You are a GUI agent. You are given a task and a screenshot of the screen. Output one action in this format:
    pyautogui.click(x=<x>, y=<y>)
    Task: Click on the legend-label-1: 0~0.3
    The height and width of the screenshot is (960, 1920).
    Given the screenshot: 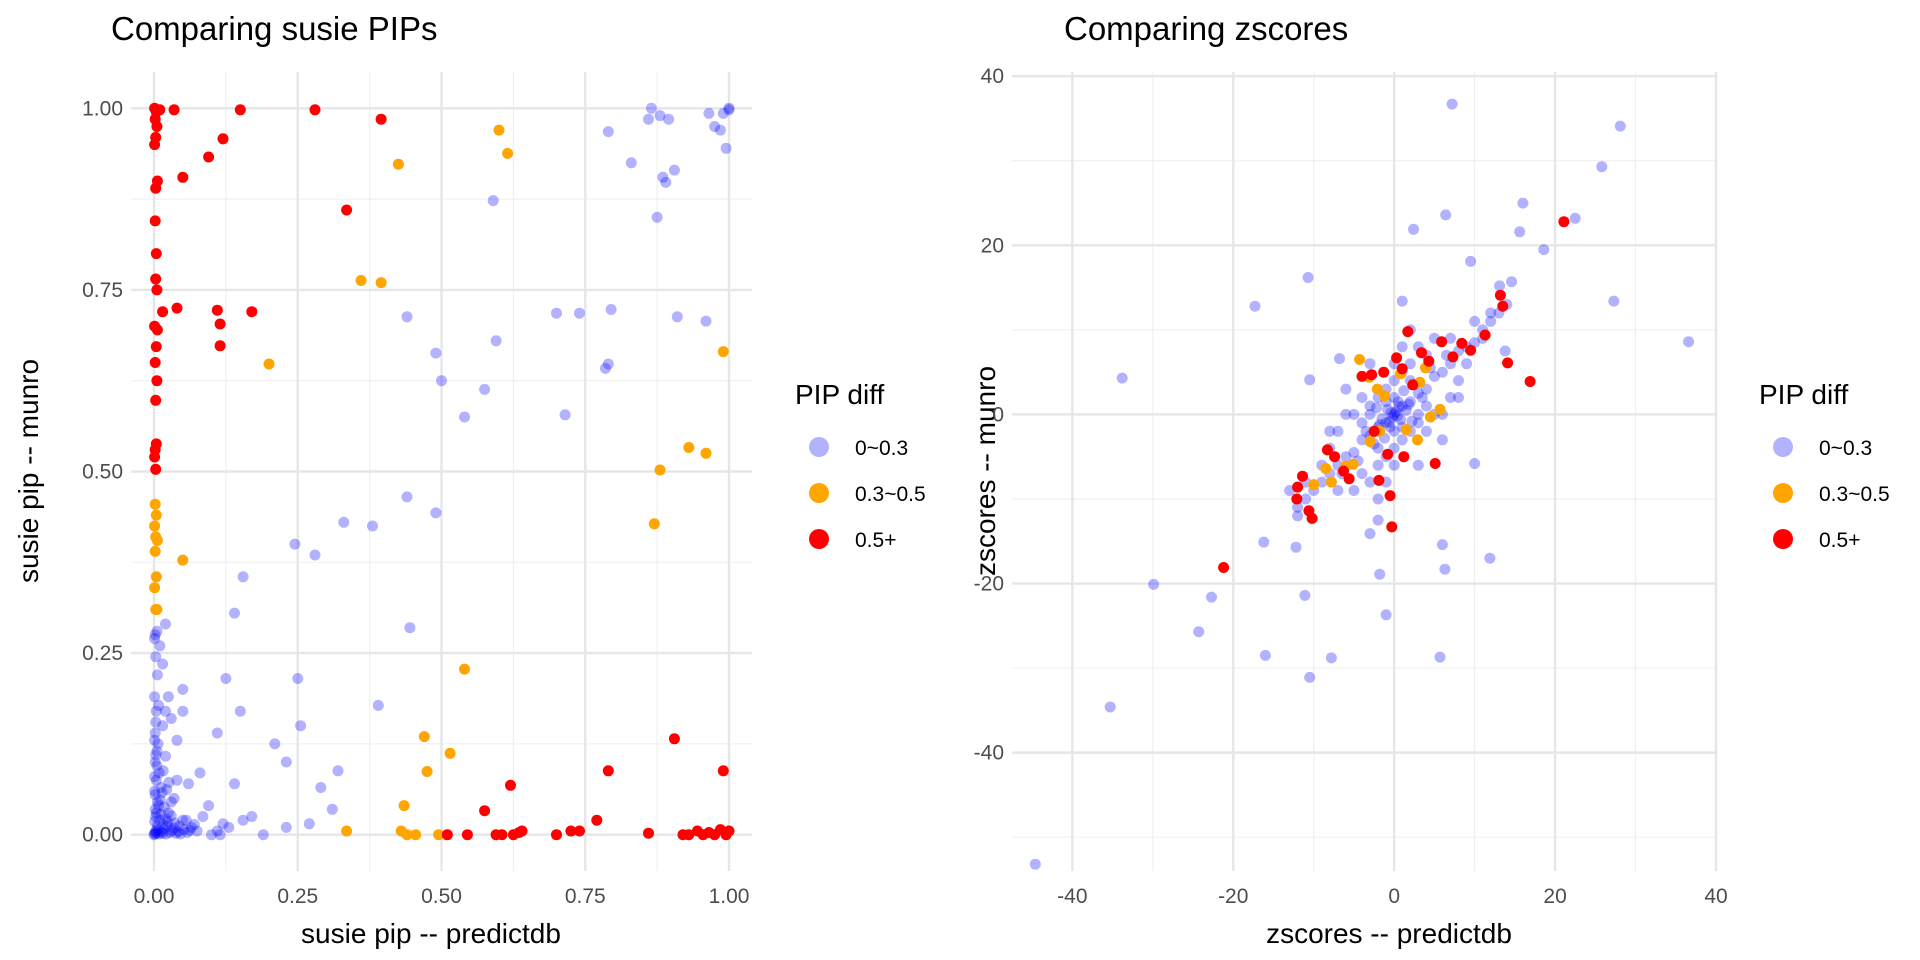 What is the action you would take?
    pyautogui.click(x=1845, y=448)
    